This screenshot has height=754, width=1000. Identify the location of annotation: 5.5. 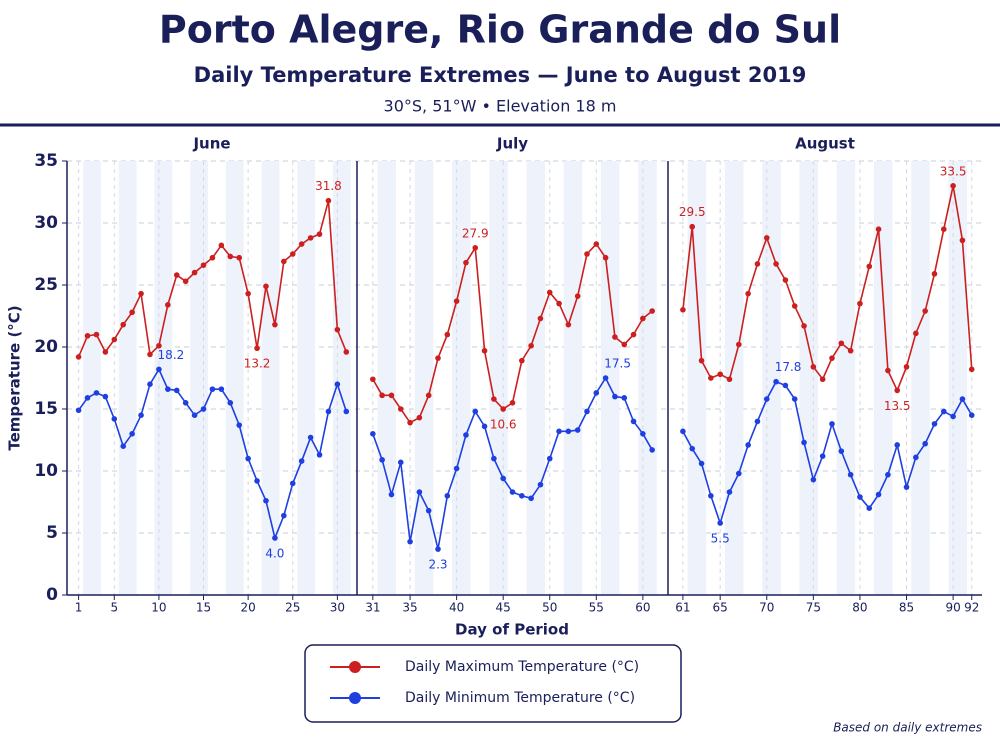
(720, 539).